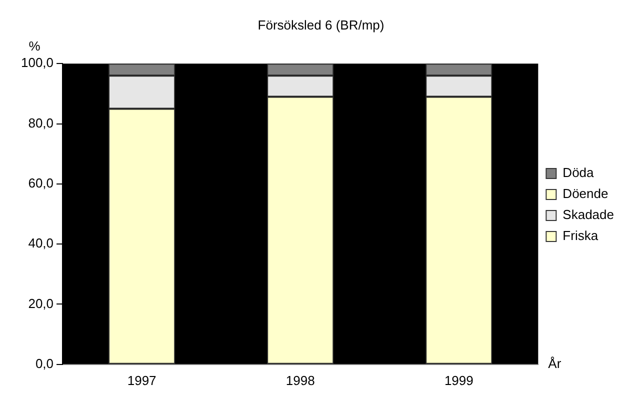 This screenshot has width=642, height=405. Describe the element at coordinates (41, 243) in the screenshot. I see `y-tick-label: 40,0` at that location.